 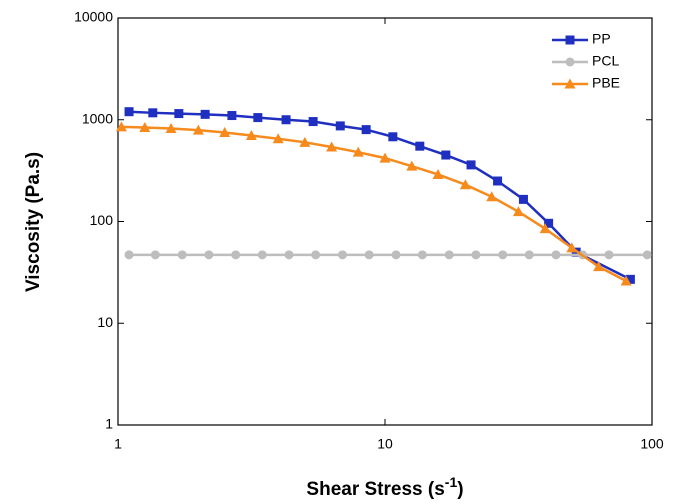 What do you see at coordinates (460, 489) in the screenshot?
I see `x-axis-title-end: )` at bounding box center [460, 489].